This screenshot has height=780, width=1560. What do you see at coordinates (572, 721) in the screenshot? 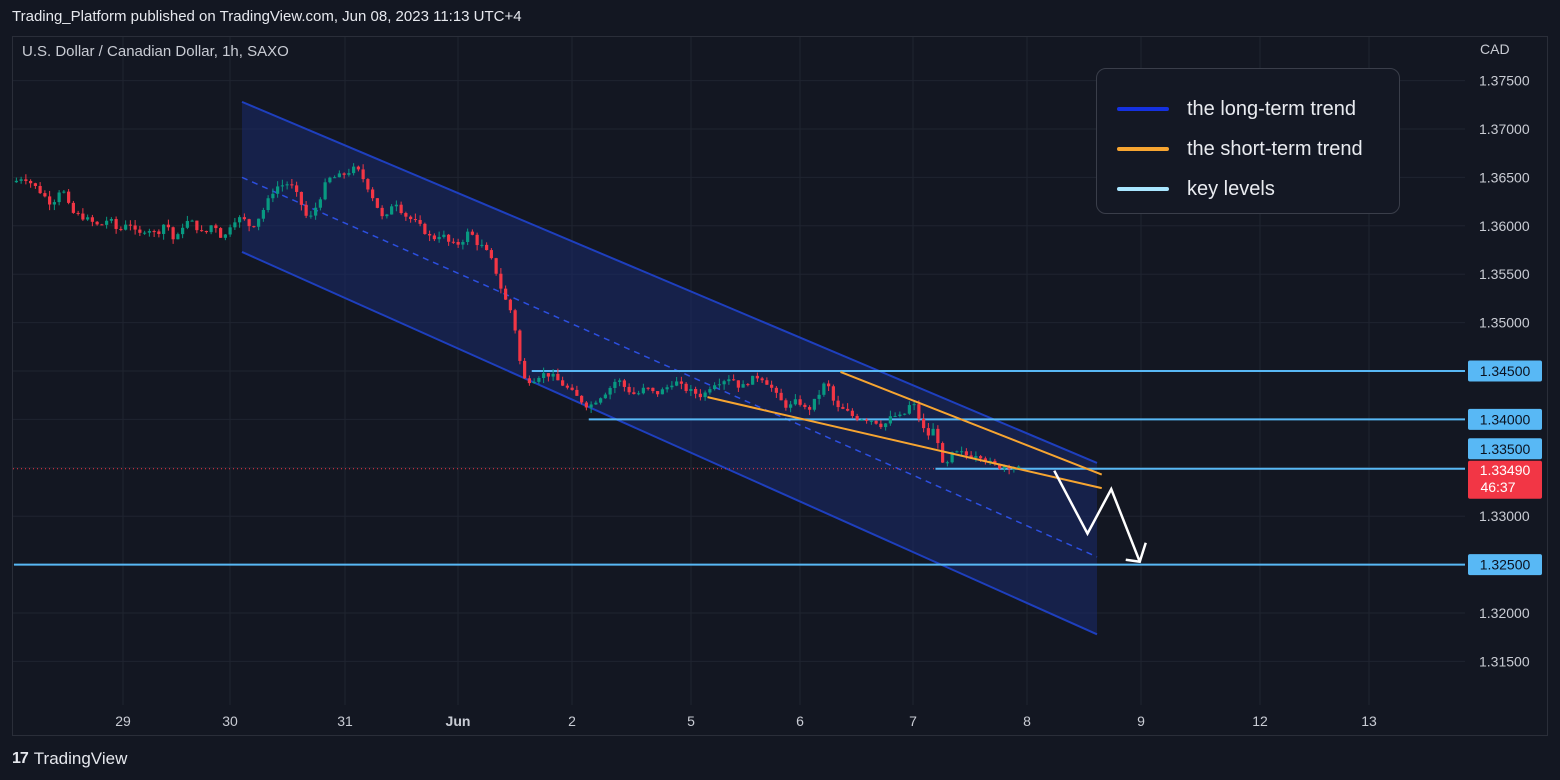
I see `x-tick-label: 2` at bounding box center [572, 721].